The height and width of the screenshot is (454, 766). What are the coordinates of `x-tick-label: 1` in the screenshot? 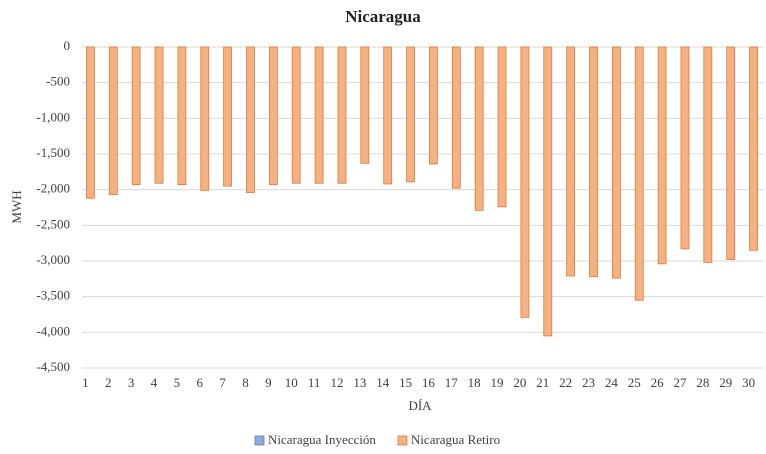 It's located at (85, 382).